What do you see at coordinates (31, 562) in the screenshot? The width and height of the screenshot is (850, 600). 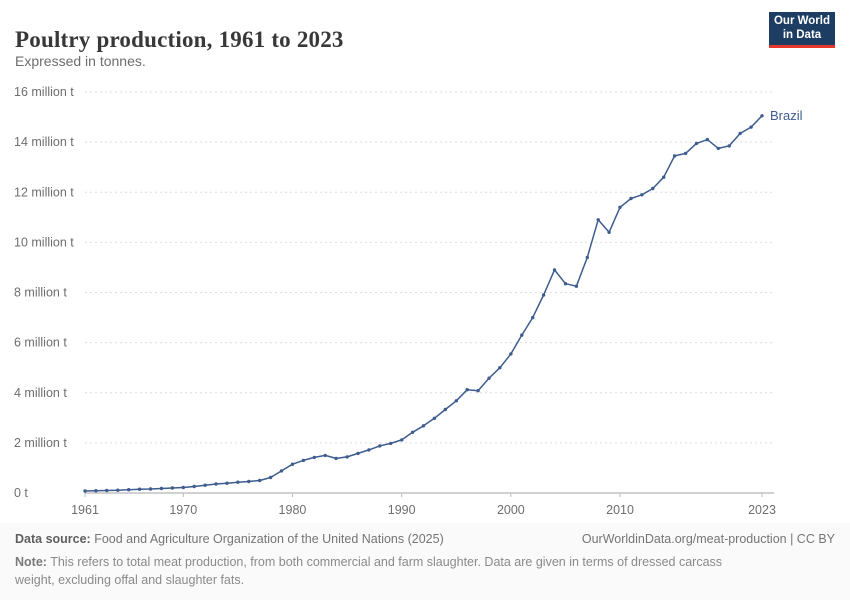 I see `note-label: Note:` at bounding box center [31, 562].